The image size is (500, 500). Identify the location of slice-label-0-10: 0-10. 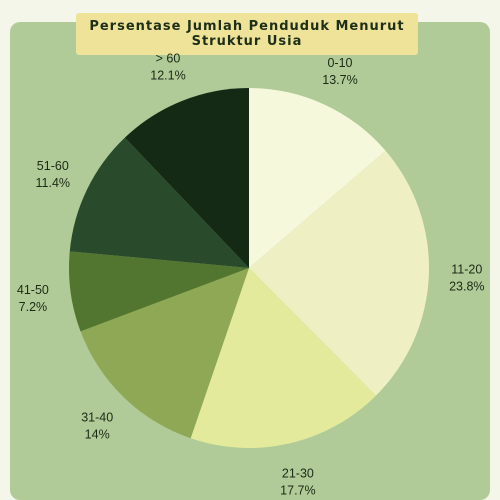
(339, 63).